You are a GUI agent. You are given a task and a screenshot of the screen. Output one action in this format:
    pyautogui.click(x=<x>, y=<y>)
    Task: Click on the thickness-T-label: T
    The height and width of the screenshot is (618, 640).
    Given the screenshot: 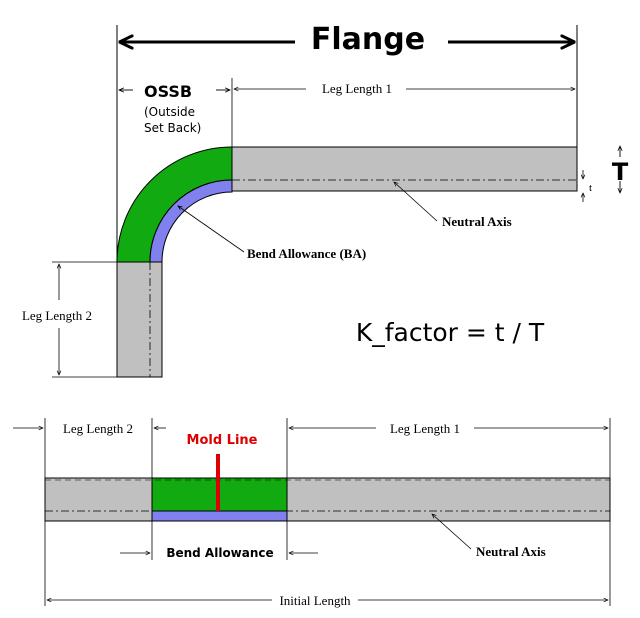 What is the action you would take?
    pyautogui.click(x=620, y=172)
    